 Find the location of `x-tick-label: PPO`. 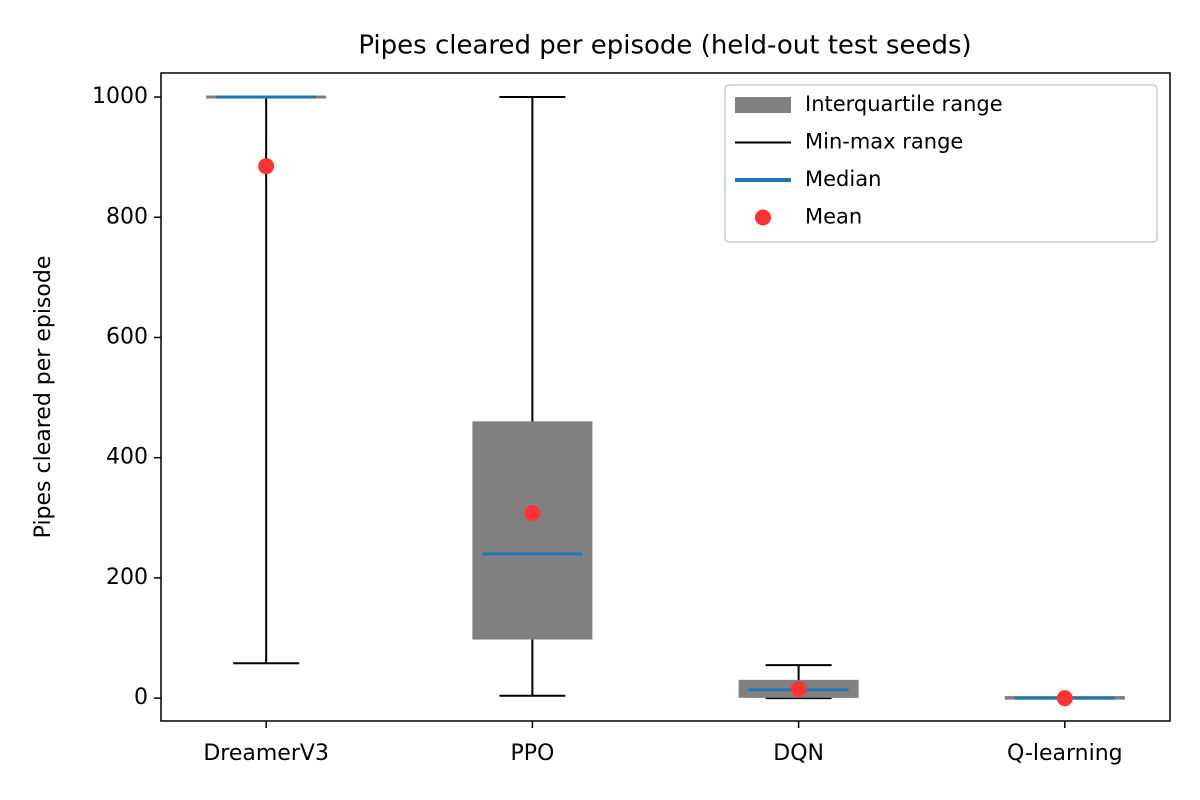

x-tick-label: PPO is located at coordinates (532, 753).